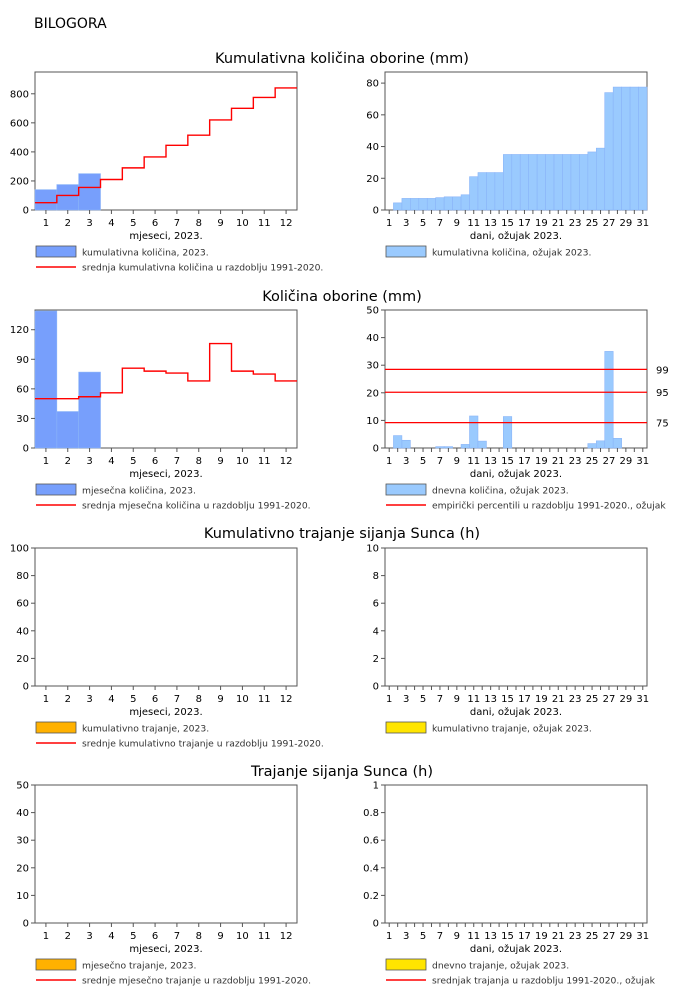  I want to click on percentile-label: 95, so click(662, 393).